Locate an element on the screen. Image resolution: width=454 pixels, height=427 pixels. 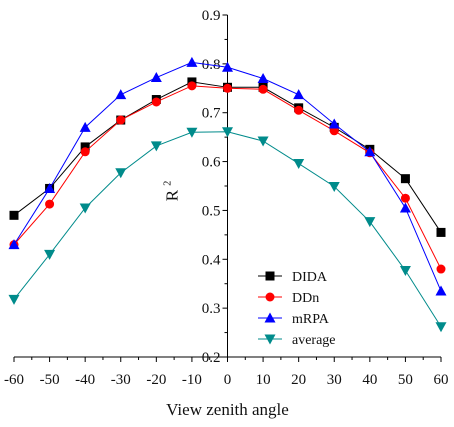
x-tick-label: 20 is located at coordinates (298, 380).